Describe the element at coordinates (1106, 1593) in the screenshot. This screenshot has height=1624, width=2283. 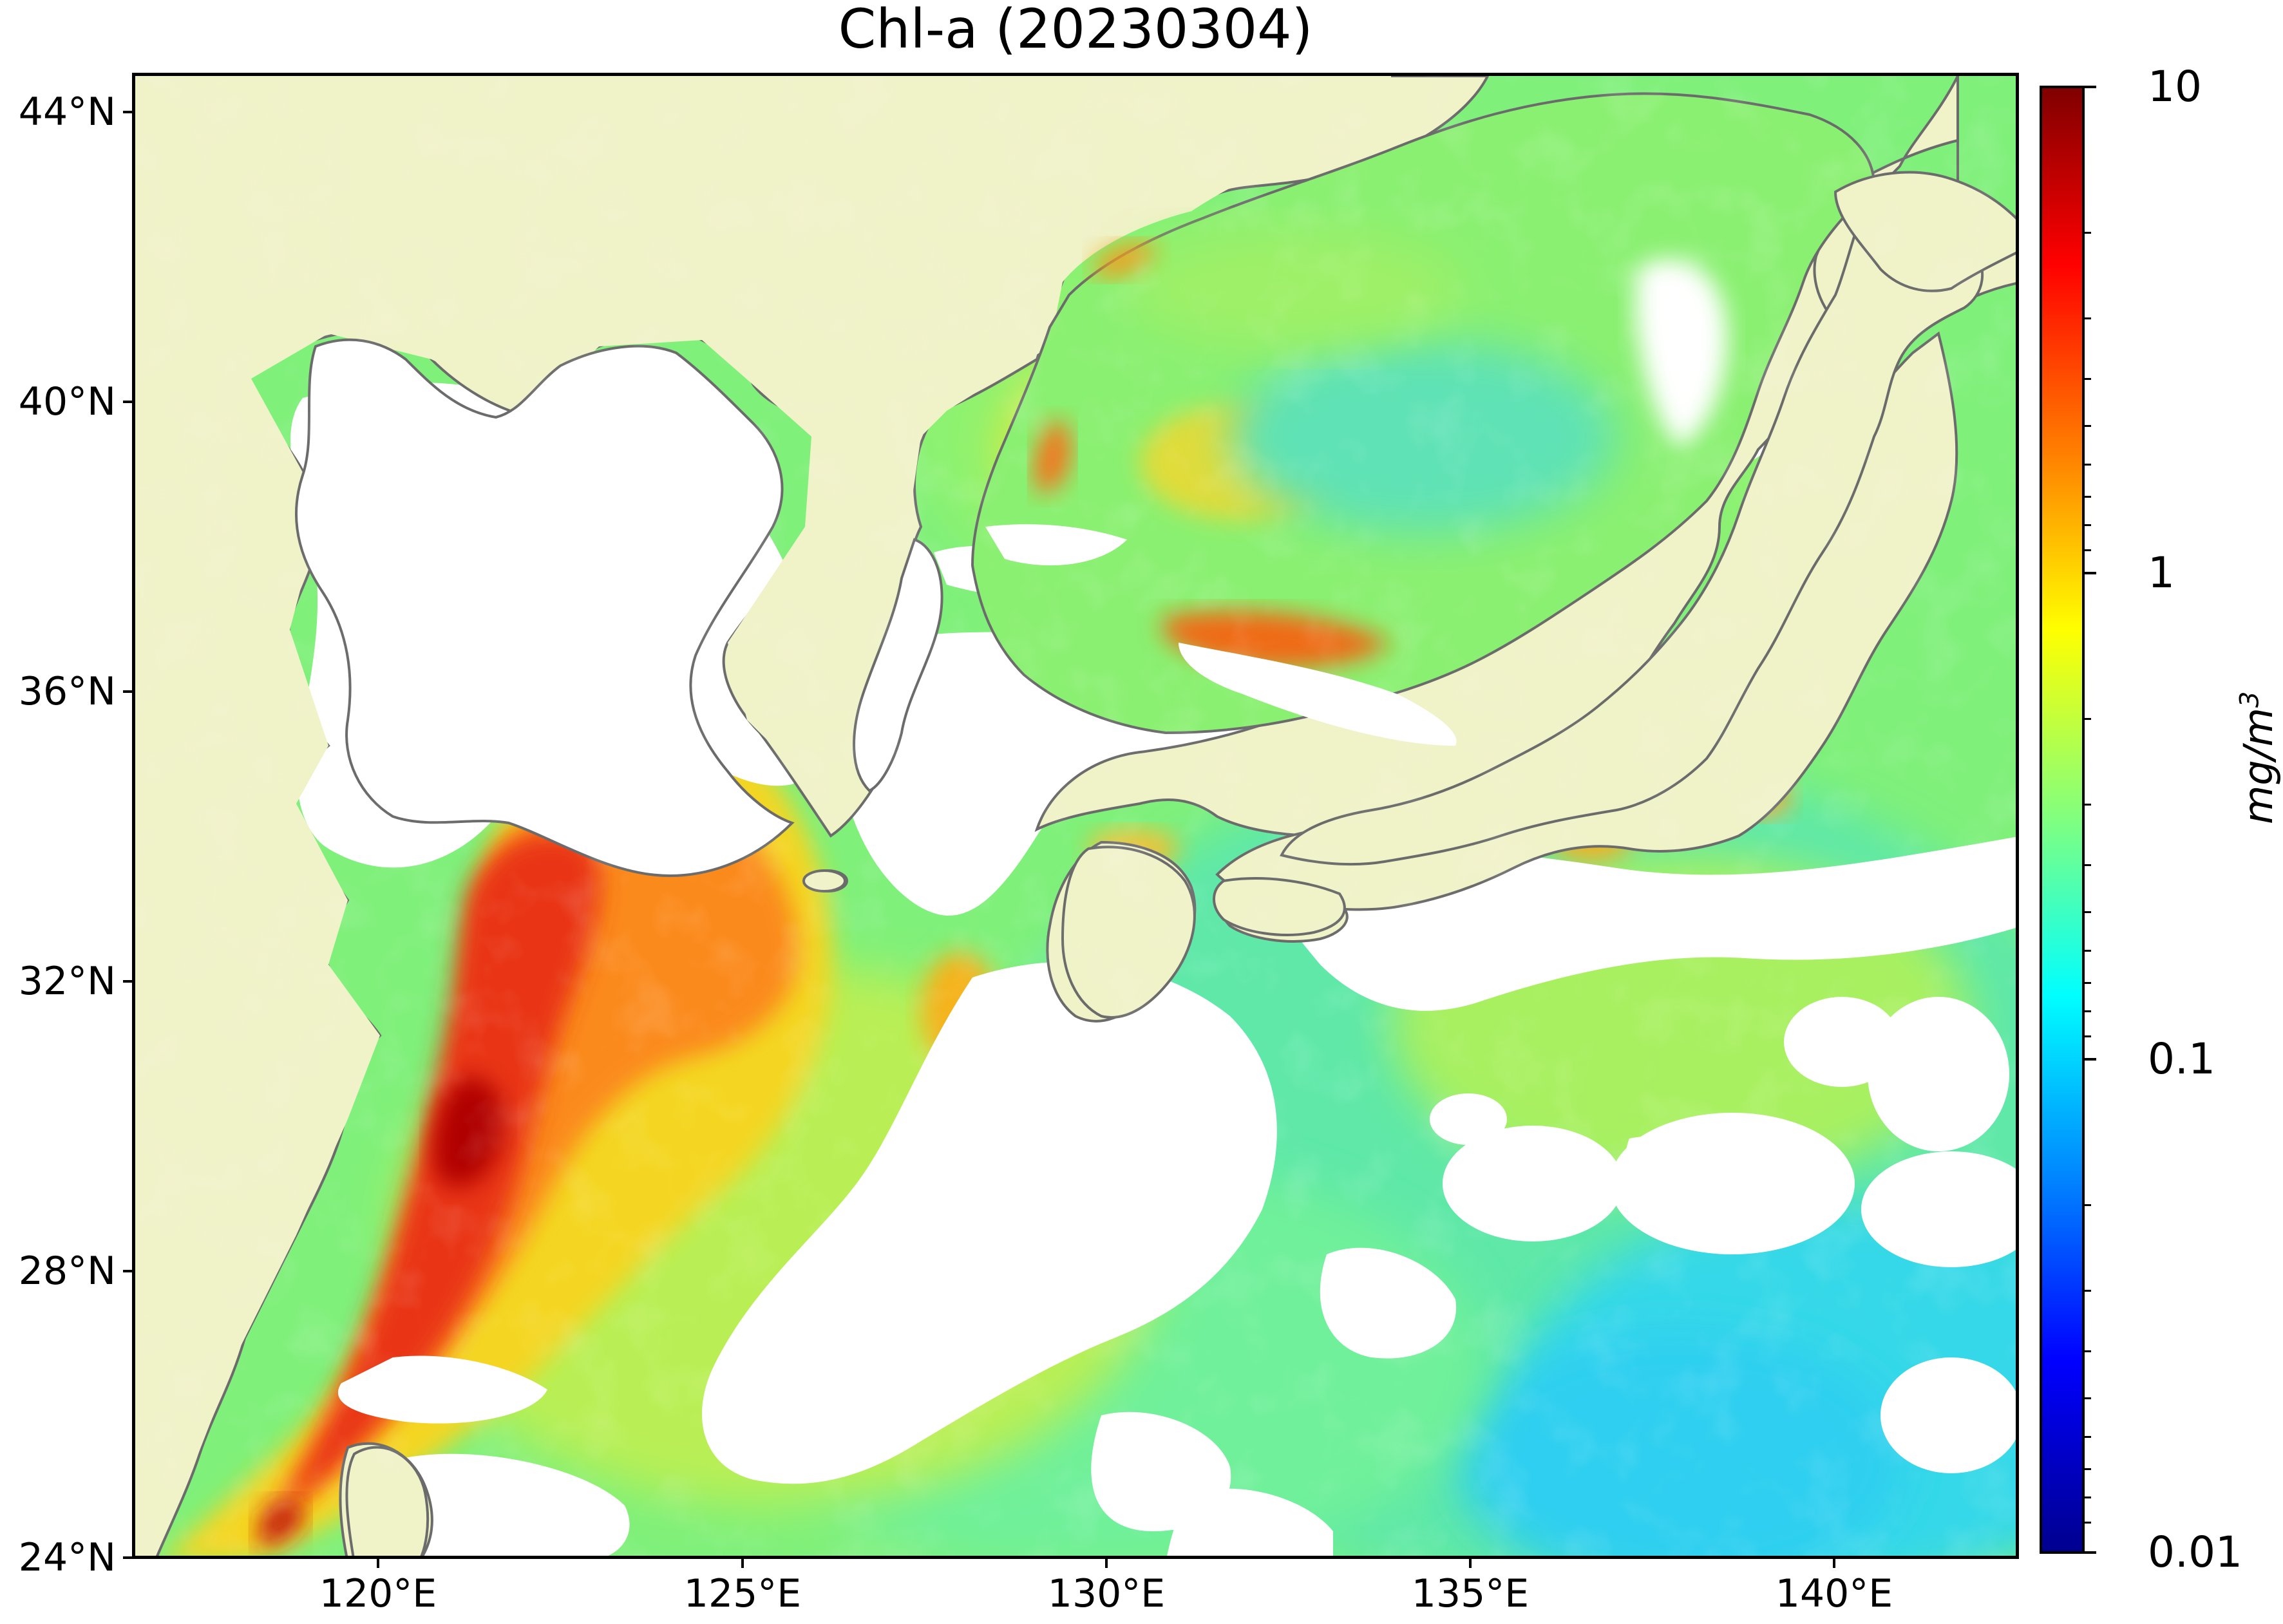
I see `lon-label-130: 130°E` at that location.